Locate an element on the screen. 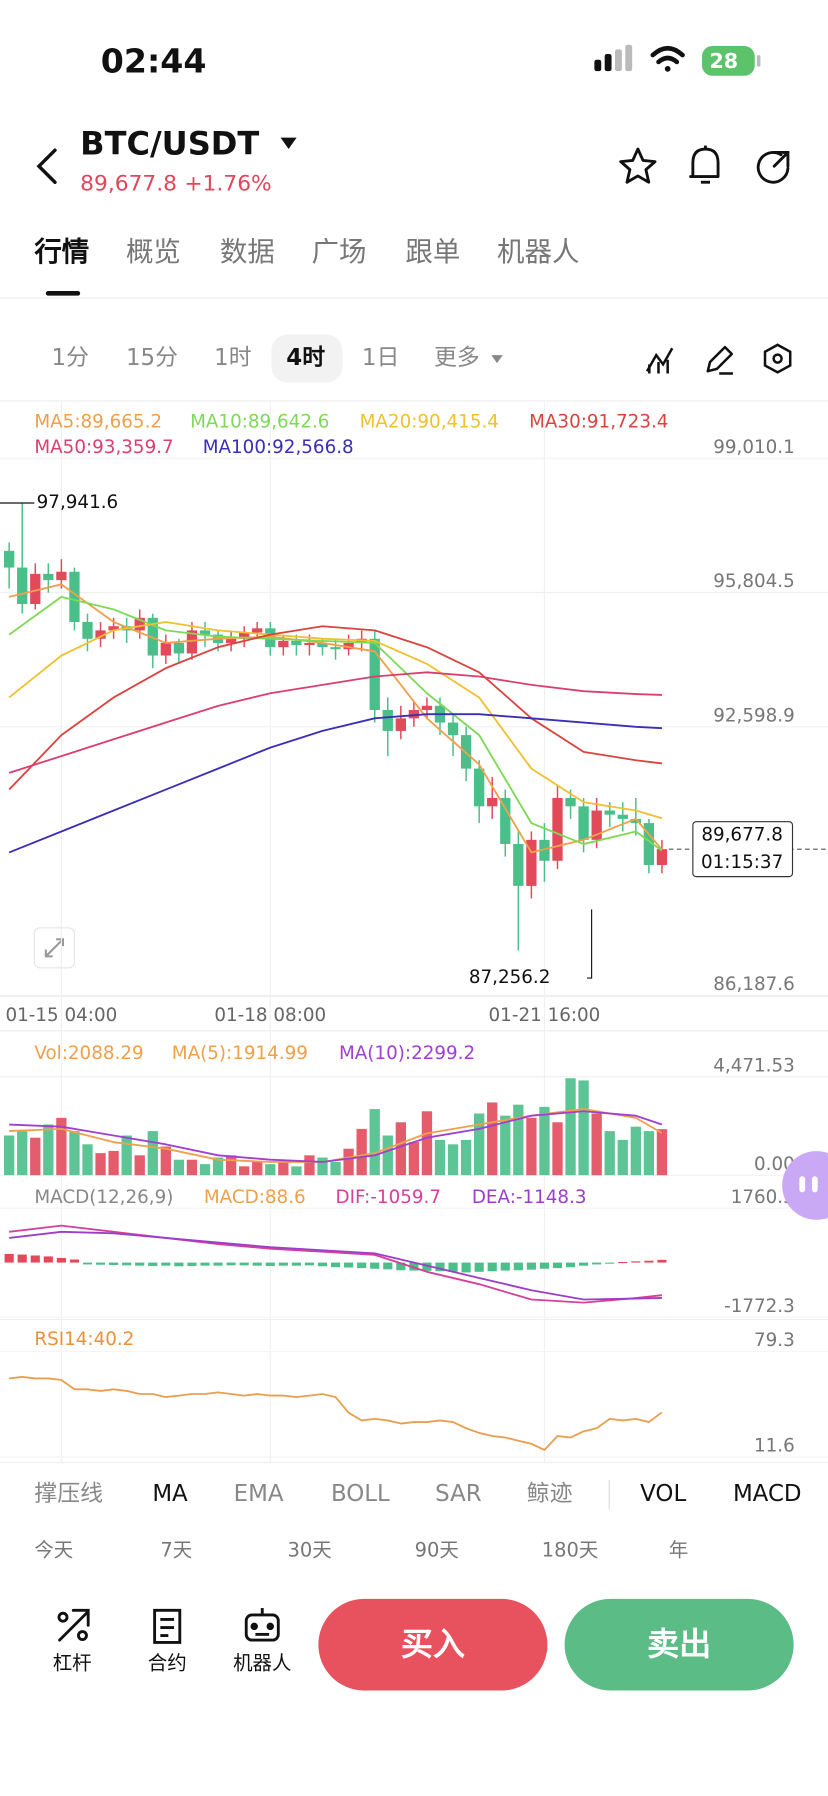  buy-button is located at coordinates (433, 1644).